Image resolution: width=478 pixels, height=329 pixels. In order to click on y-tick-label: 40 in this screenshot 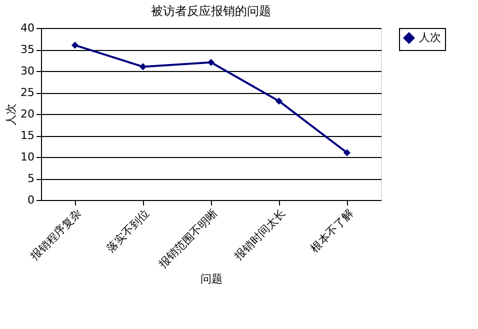, I will do `click(27, 28)`.